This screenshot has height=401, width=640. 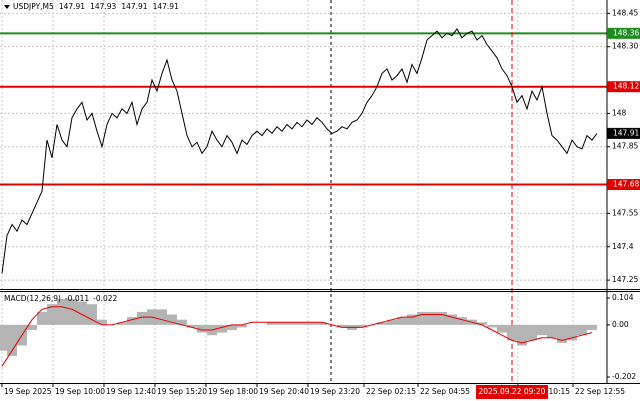 I want to click on y-tick-label: 0.00, so click(x=620, y=324).